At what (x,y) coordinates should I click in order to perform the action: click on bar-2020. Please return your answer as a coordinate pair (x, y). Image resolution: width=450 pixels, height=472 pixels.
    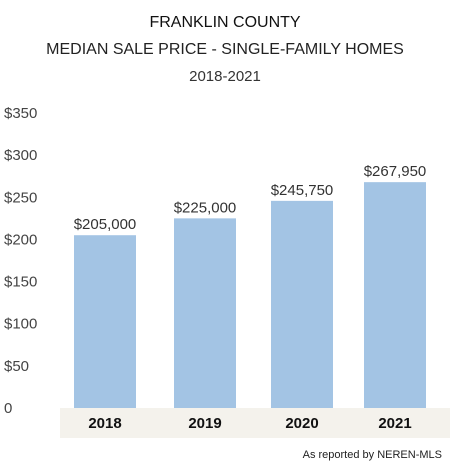
    Looking at the image, I should click on (302, 304).